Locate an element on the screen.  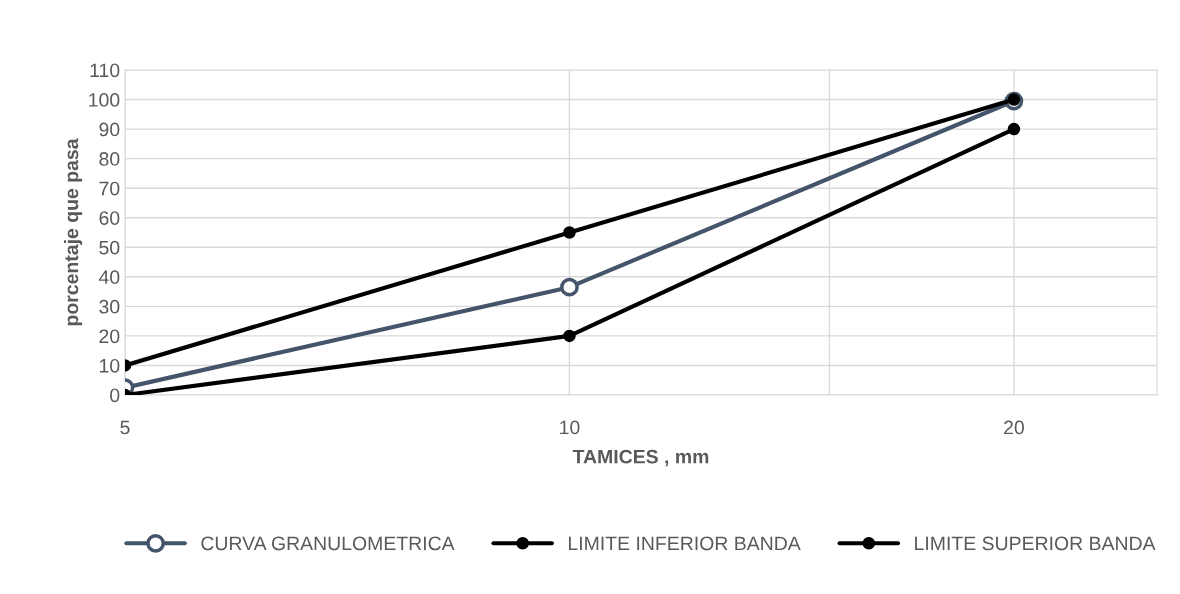
x-tick-label: 5 is located at coordinates (125, 427).